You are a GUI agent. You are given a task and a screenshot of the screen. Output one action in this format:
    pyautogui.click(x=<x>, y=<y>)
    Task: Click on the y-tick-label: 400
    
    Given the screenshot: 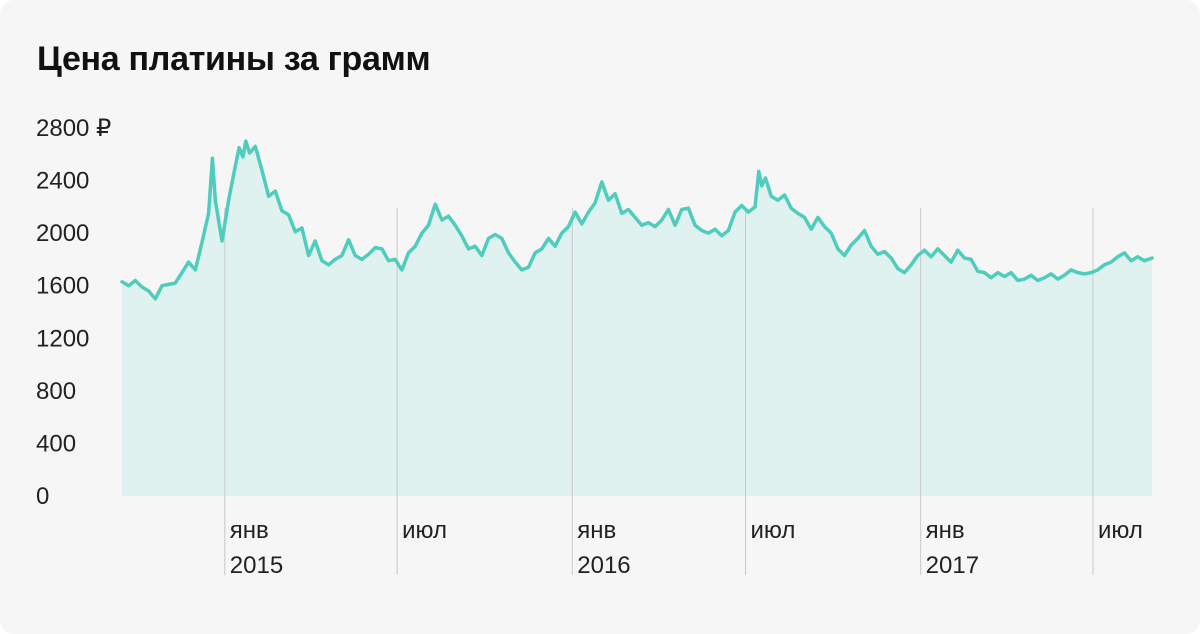 What is the action you would take?
    pyautogui.click(x=56, y=443)
    